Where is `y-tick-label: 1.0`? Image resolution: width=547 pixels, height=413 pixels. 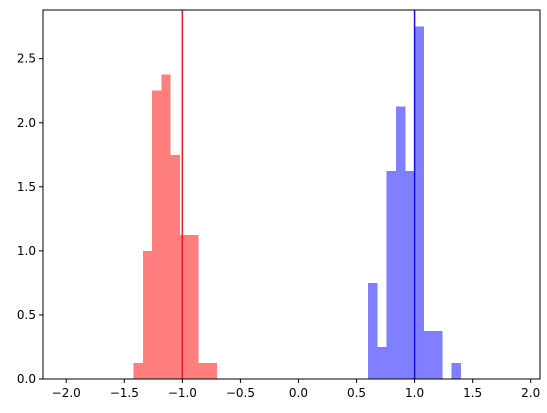 y-tick-label: 1.0 is located at coordinates (26, 251).